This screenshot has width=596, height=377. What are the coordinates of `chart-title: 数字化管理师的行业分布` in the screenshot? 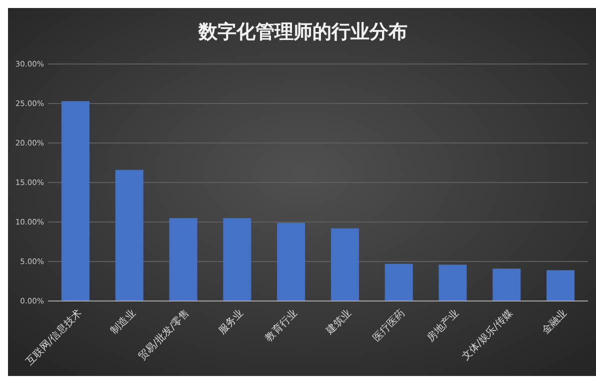 It's located at (303, 32).